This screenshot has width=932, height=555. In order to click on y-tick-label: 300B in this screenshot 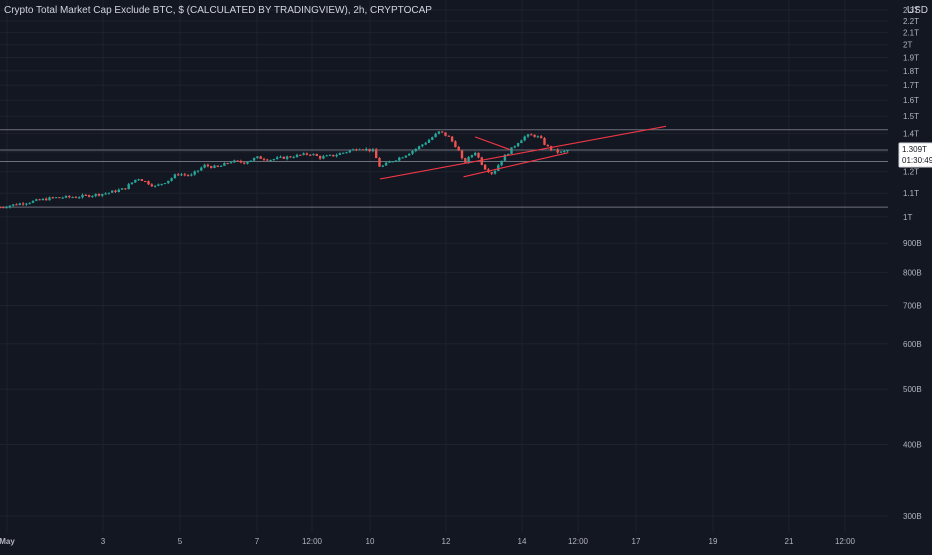, I will do `click(912, 516)`.